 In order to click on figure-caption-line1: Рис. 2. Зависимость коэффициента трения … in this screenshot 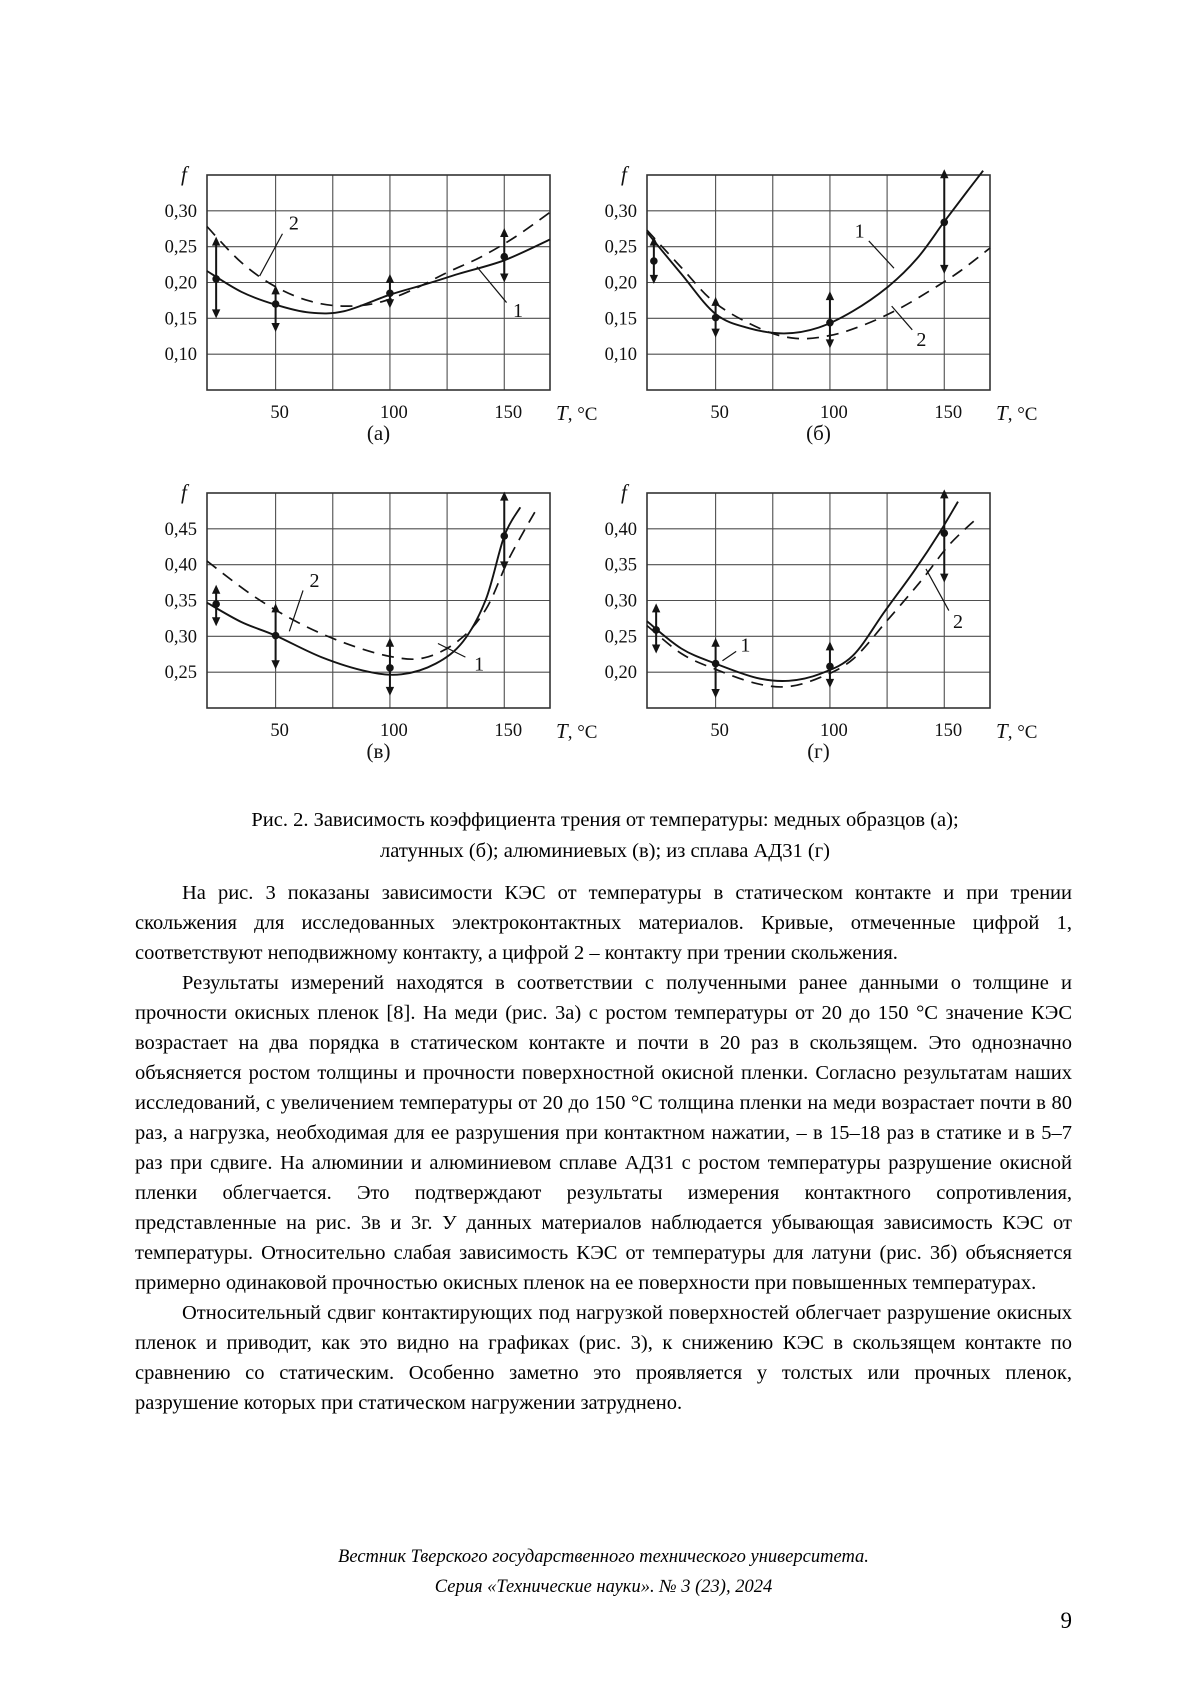, I will do `click(605, 820)`.